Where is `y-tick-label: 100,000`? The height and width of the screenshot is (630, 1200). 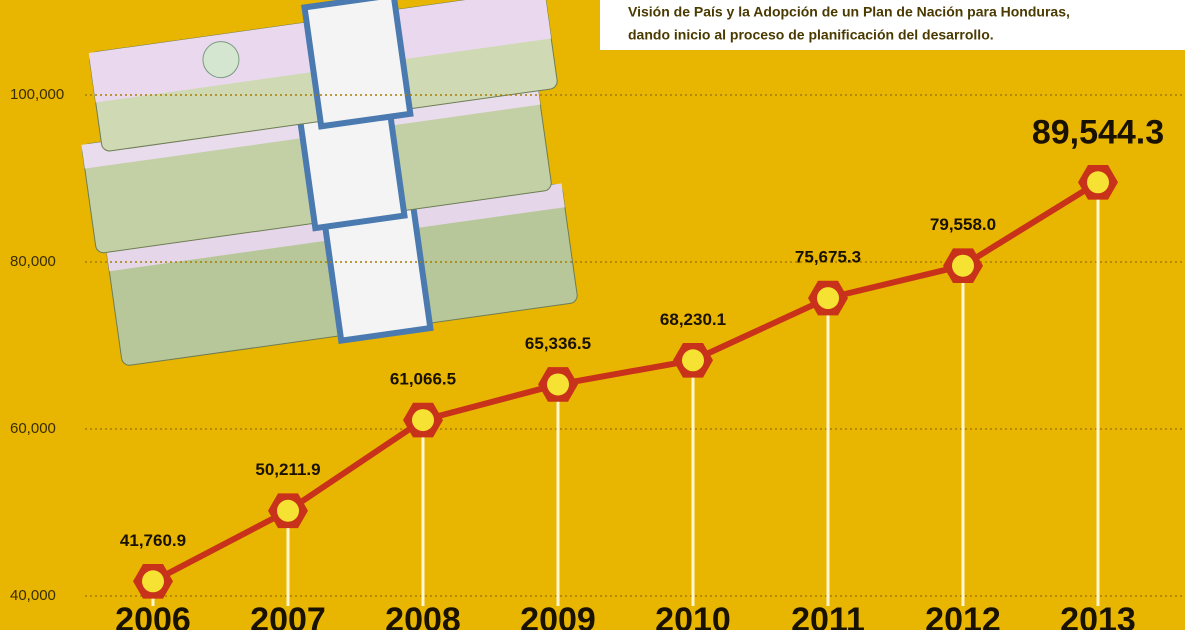 y-tick-label: 100,000 is located at coordinates (37, 94).